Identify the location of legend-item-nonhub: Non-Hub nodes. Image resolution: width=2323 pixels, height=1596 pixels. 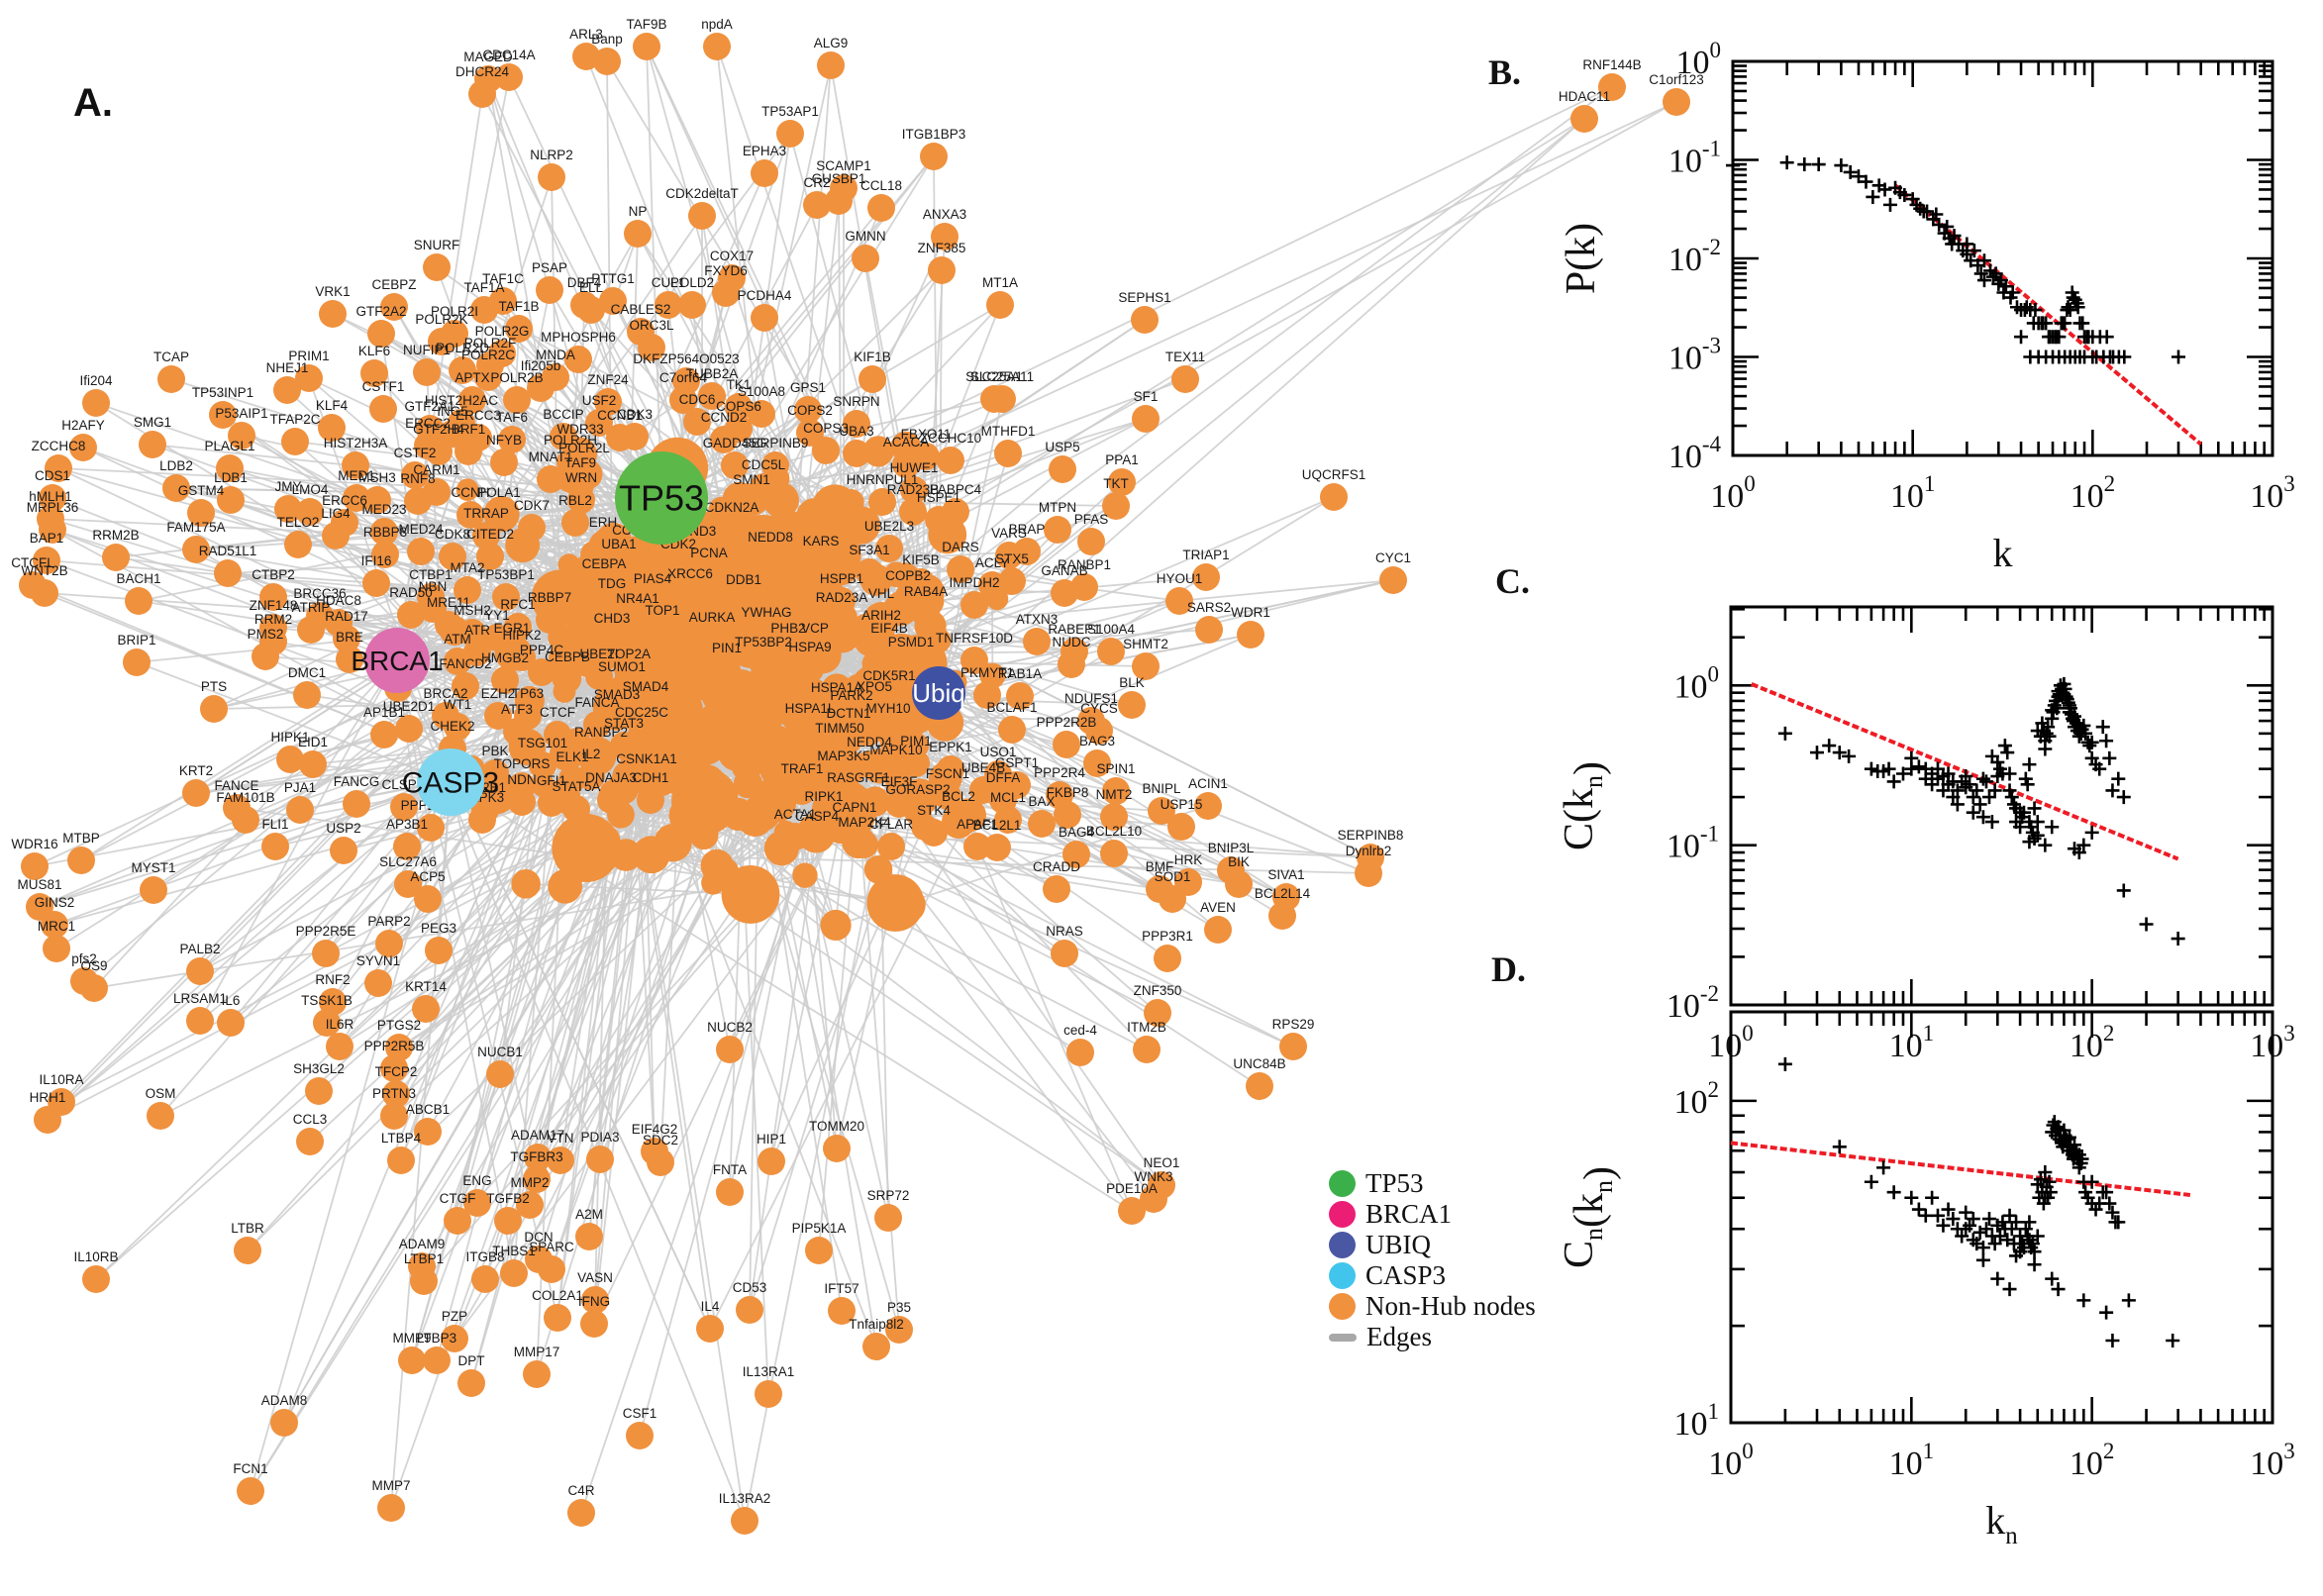
(1432, 1306).